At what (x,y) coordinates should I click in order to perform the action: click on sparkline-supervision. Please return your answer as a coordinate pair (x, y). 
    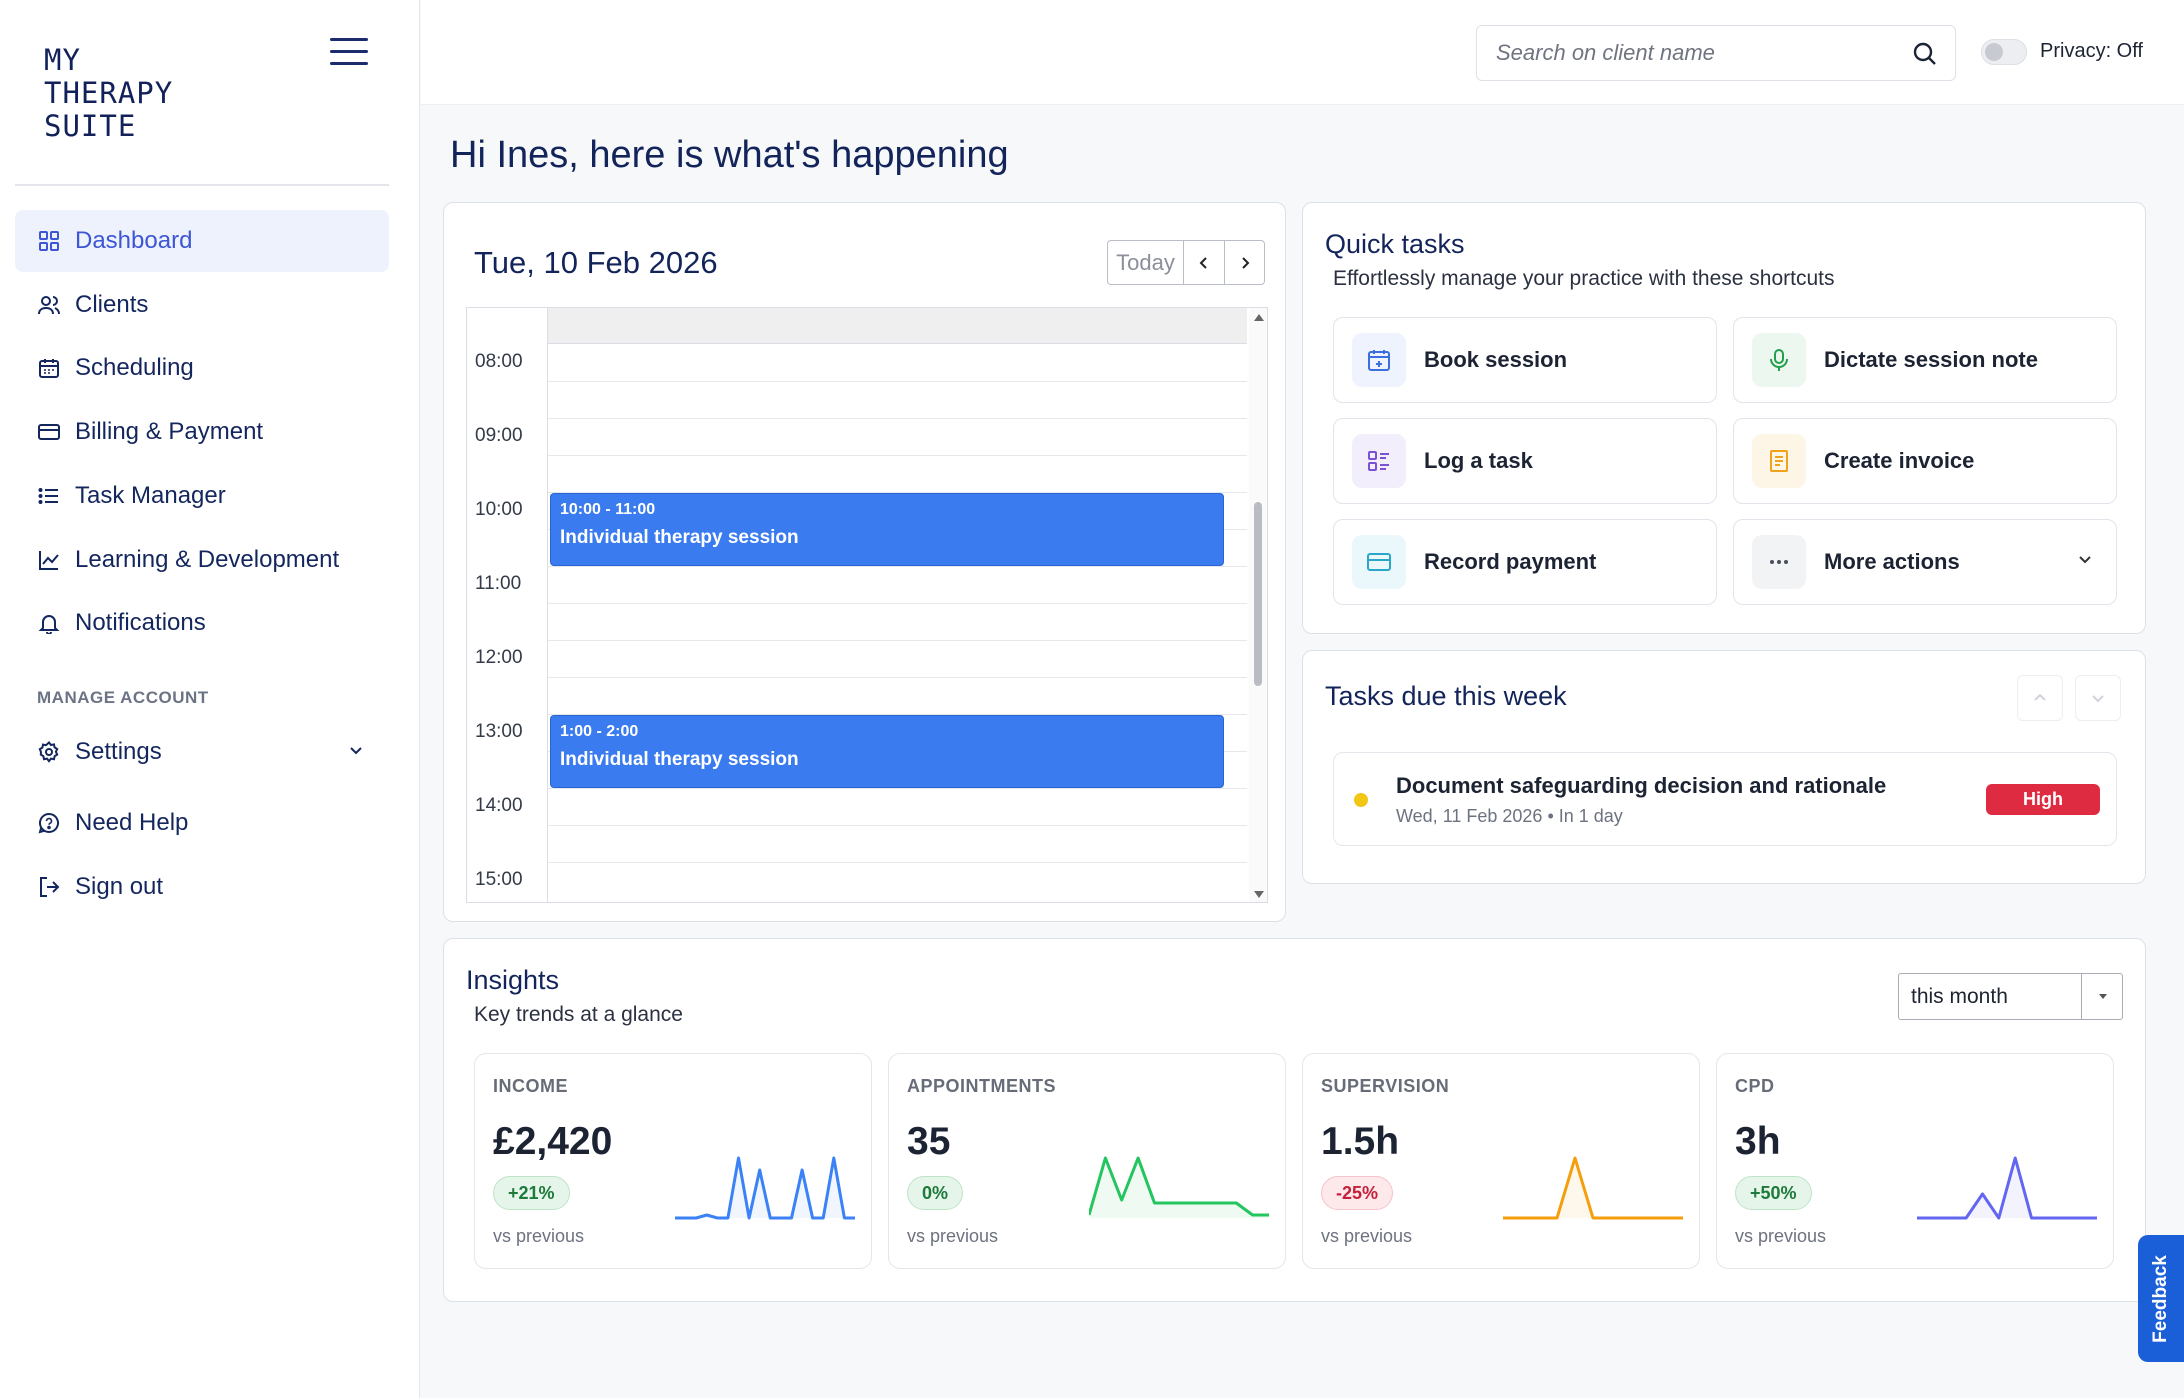
    Looking at the image, I should click on (1593, 1188).